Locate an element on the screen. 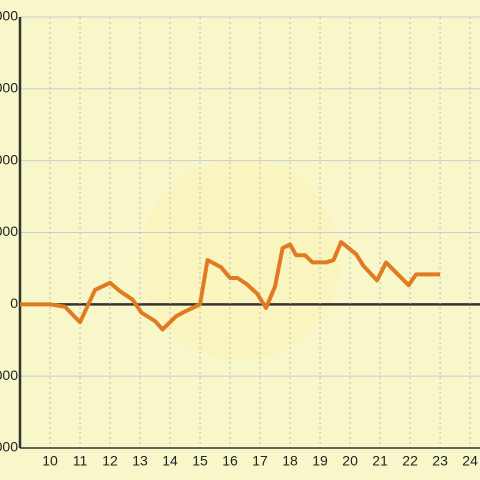 The height and width of the screenshot is (480, 480). x-tick-label: 16 is located at coordinates (230, 461).